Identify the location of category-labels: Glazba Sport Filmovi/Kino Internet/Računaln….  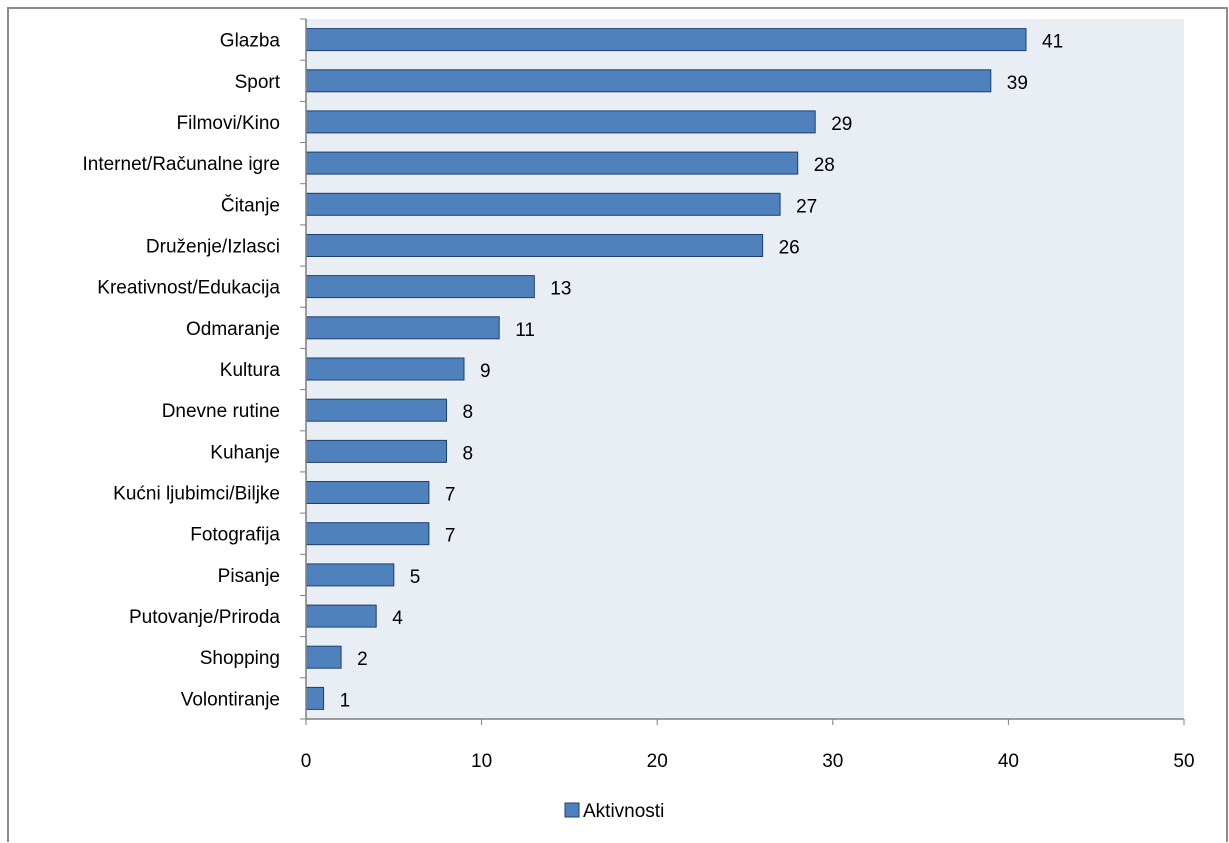
(181, 371).